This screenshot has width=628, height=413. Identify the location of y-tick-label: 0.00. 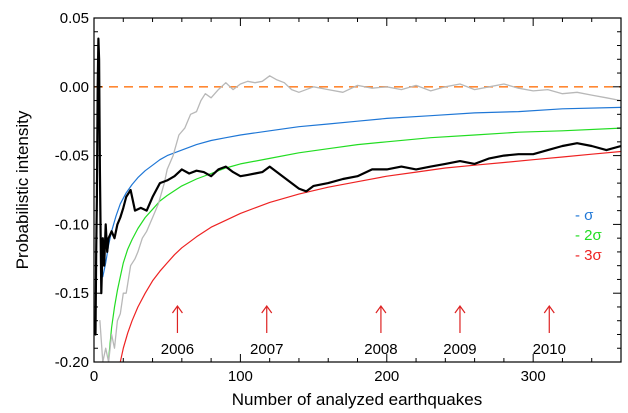
(74, 87).